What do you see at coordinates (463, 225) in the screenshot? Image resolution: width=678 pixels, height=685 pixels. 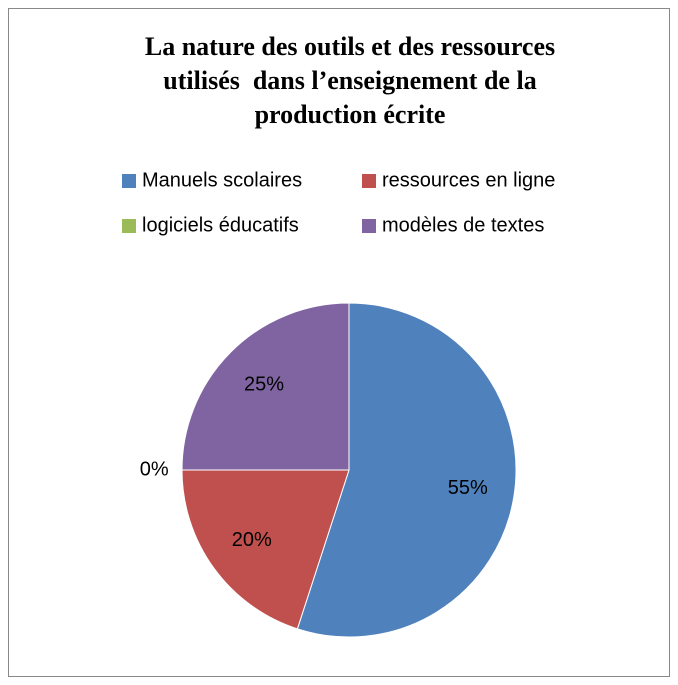 I see `legend-label: modèles de textes` at bounding box center [463, 225].